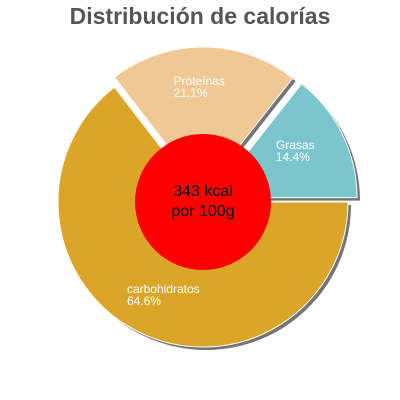 This screenshot has width=400, height=400. I want to click on center-circle, so click(203, 202).